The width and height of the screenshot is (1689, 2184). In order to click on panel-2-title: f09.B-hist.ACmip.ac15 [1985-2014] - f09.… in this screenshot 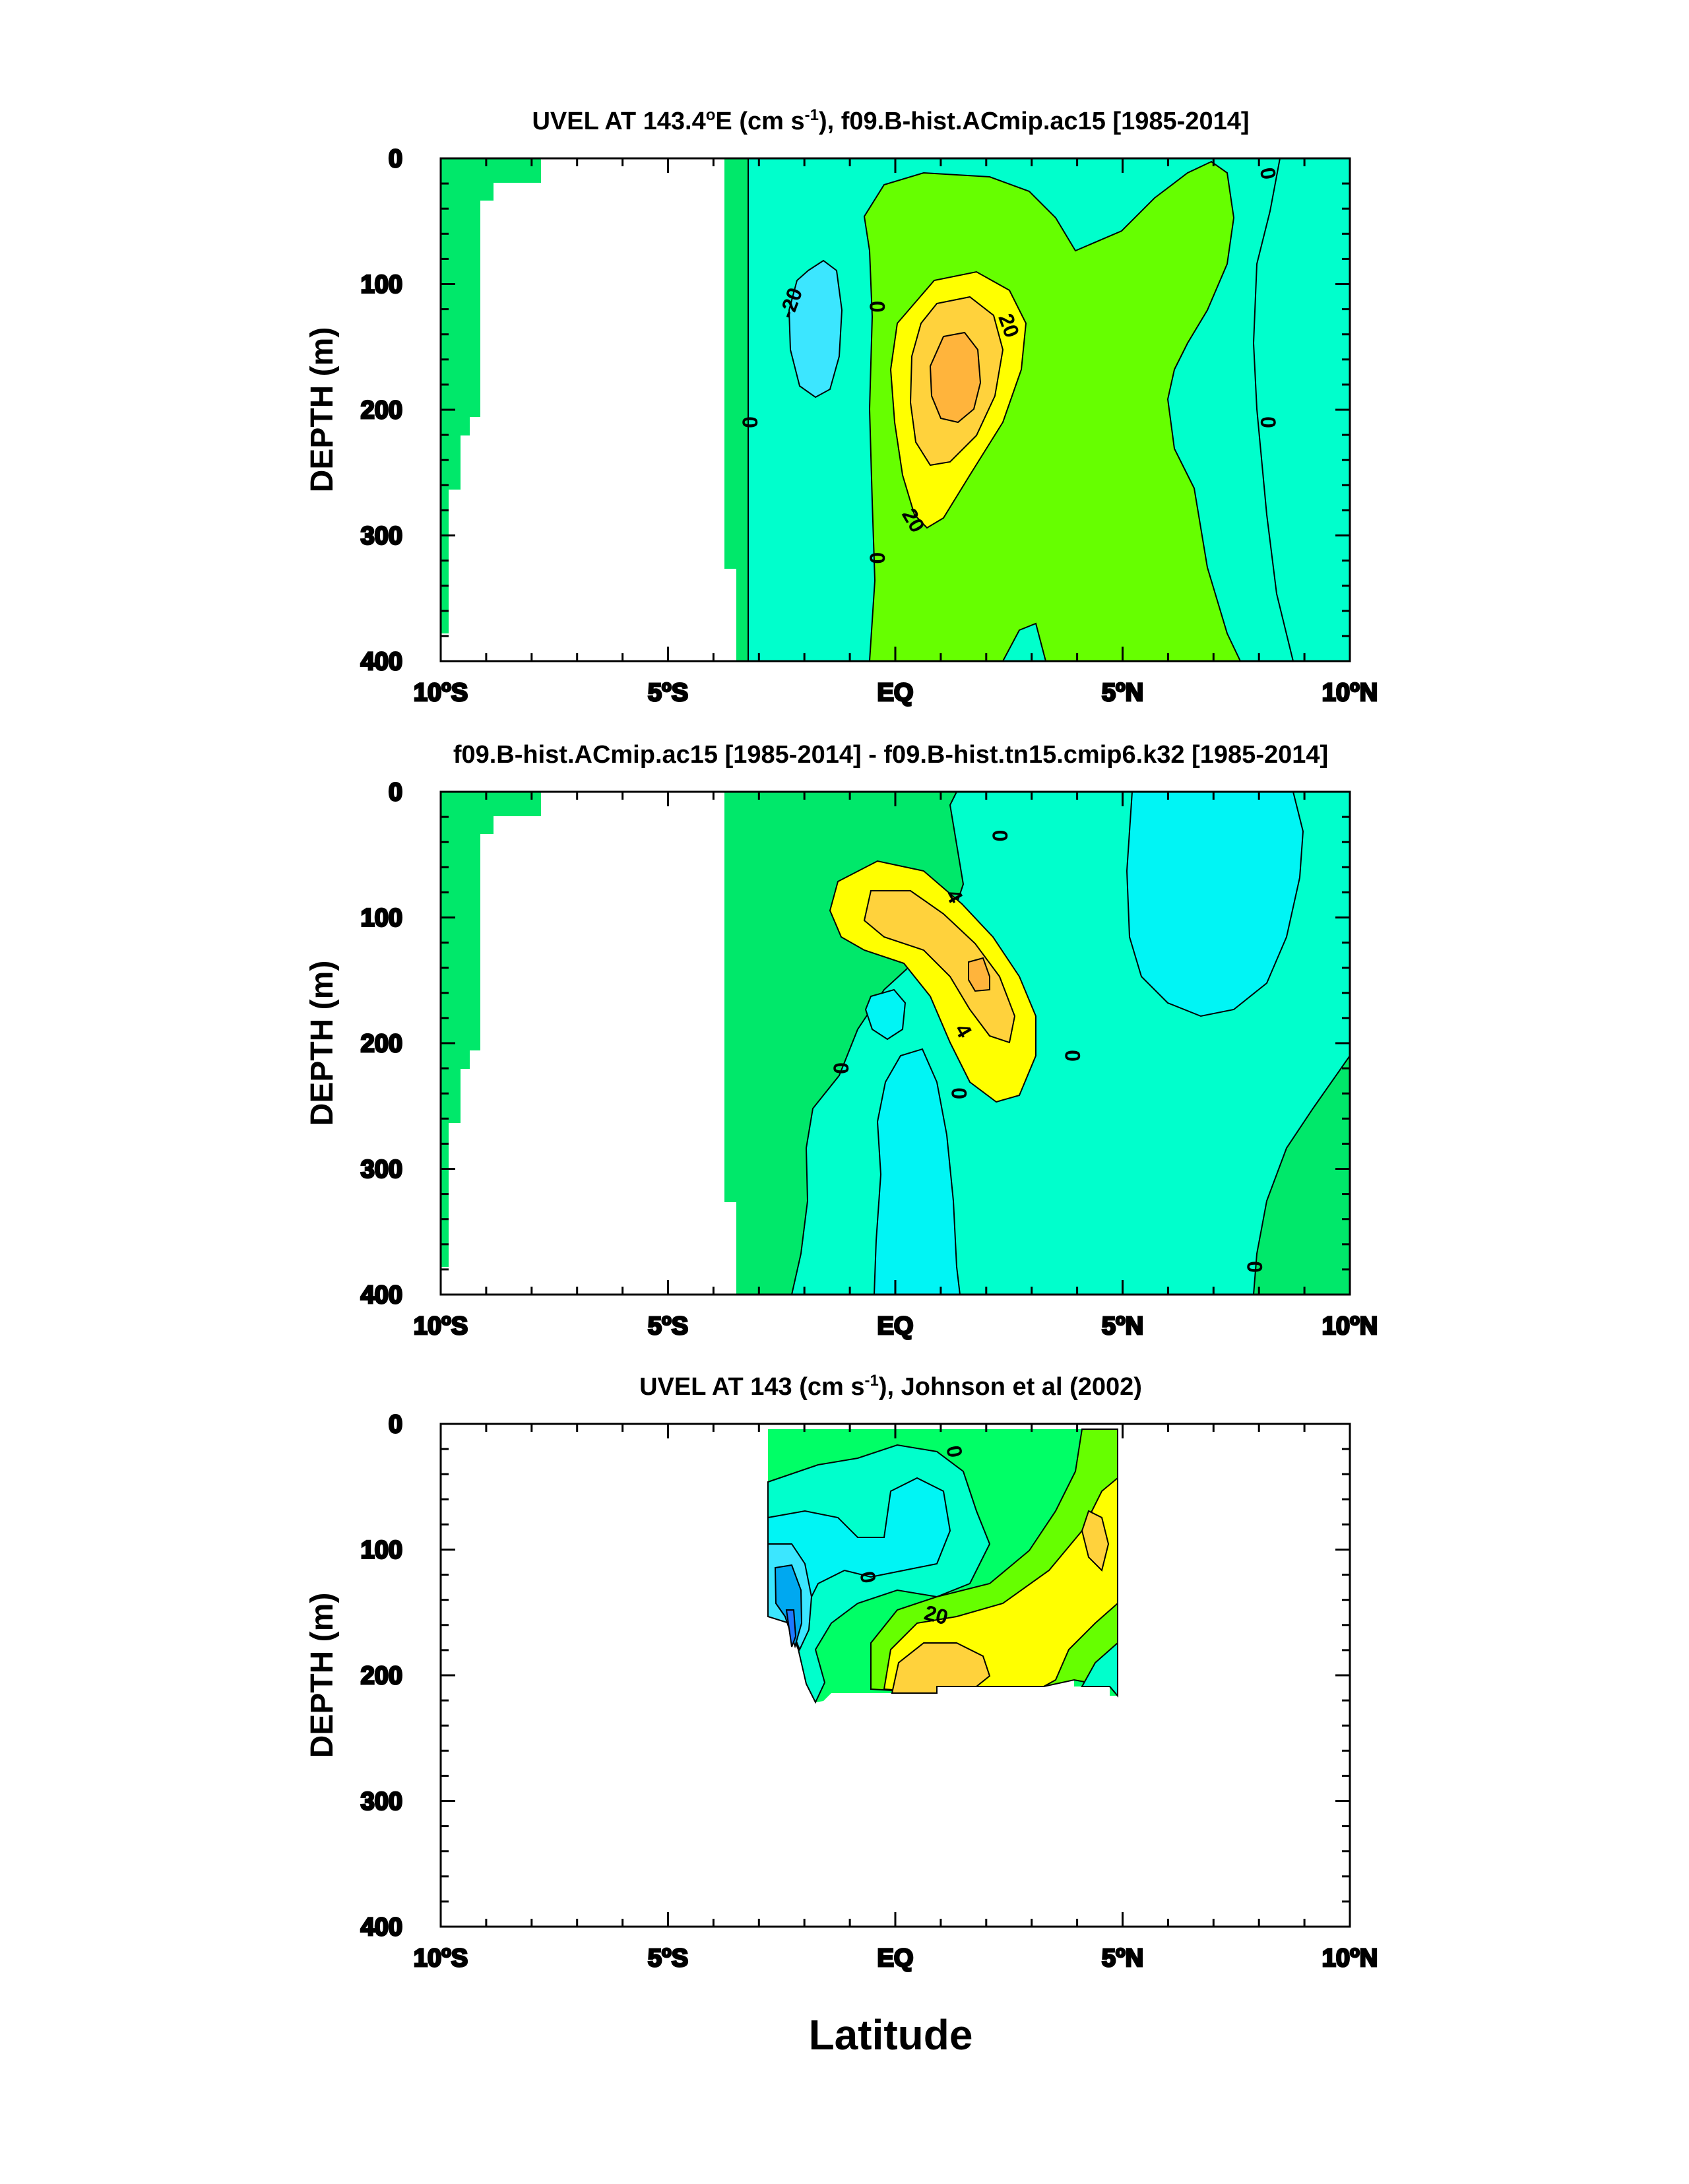, I will do `click(891, 755)`.